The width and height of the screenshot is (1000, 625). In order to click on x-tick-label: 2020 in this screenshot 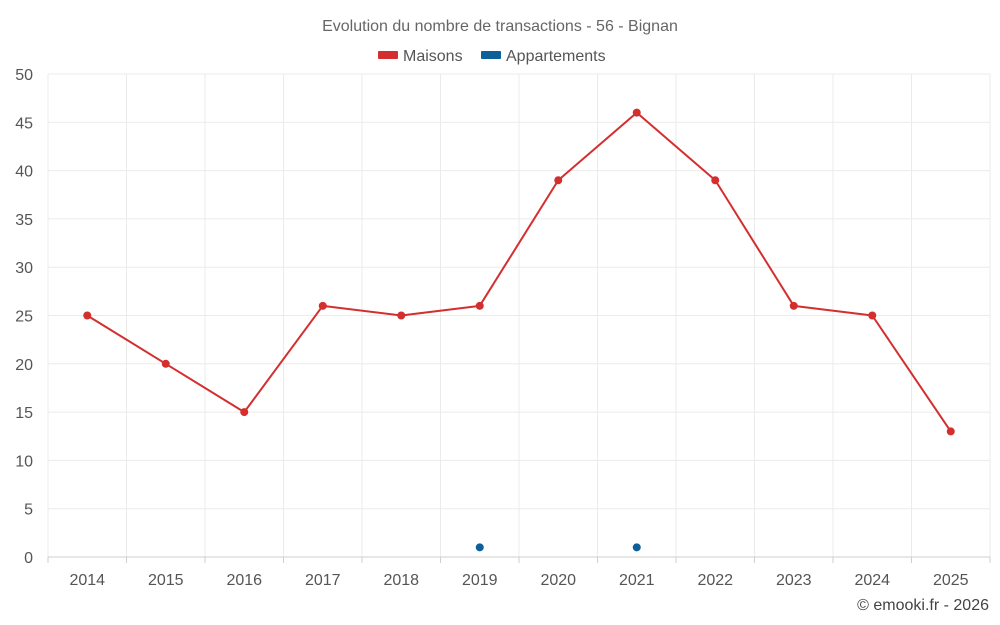, I will do `click(558, 580)`.